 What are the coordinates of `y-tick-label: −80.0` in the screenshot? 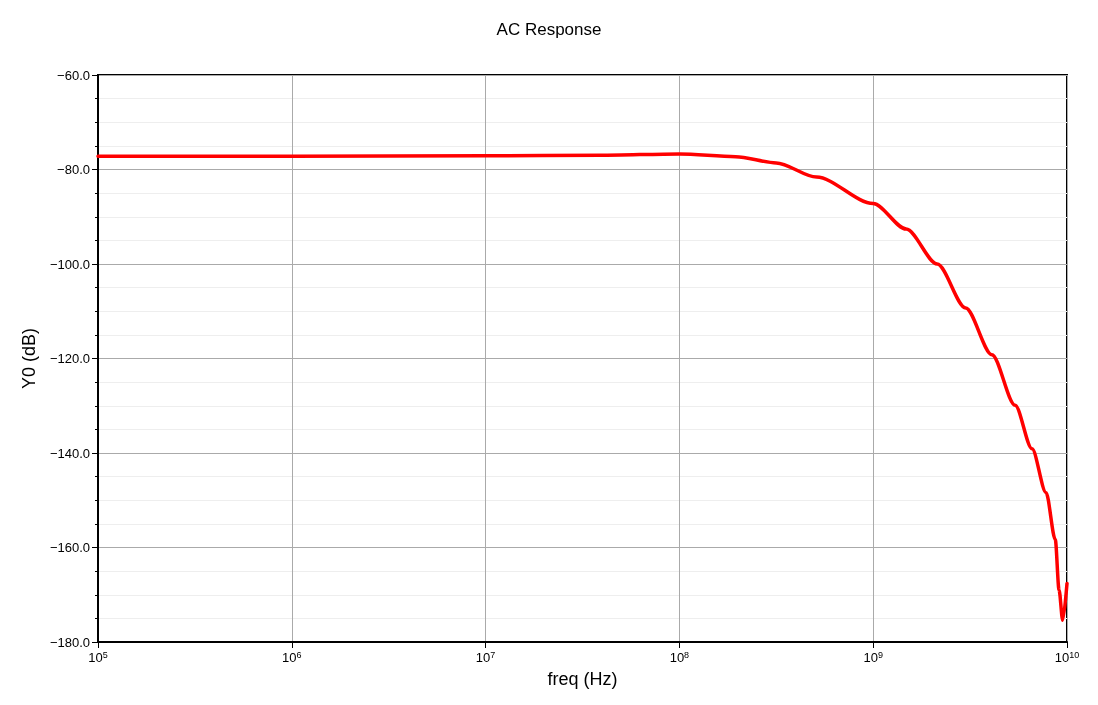 It's located at (73, 169).